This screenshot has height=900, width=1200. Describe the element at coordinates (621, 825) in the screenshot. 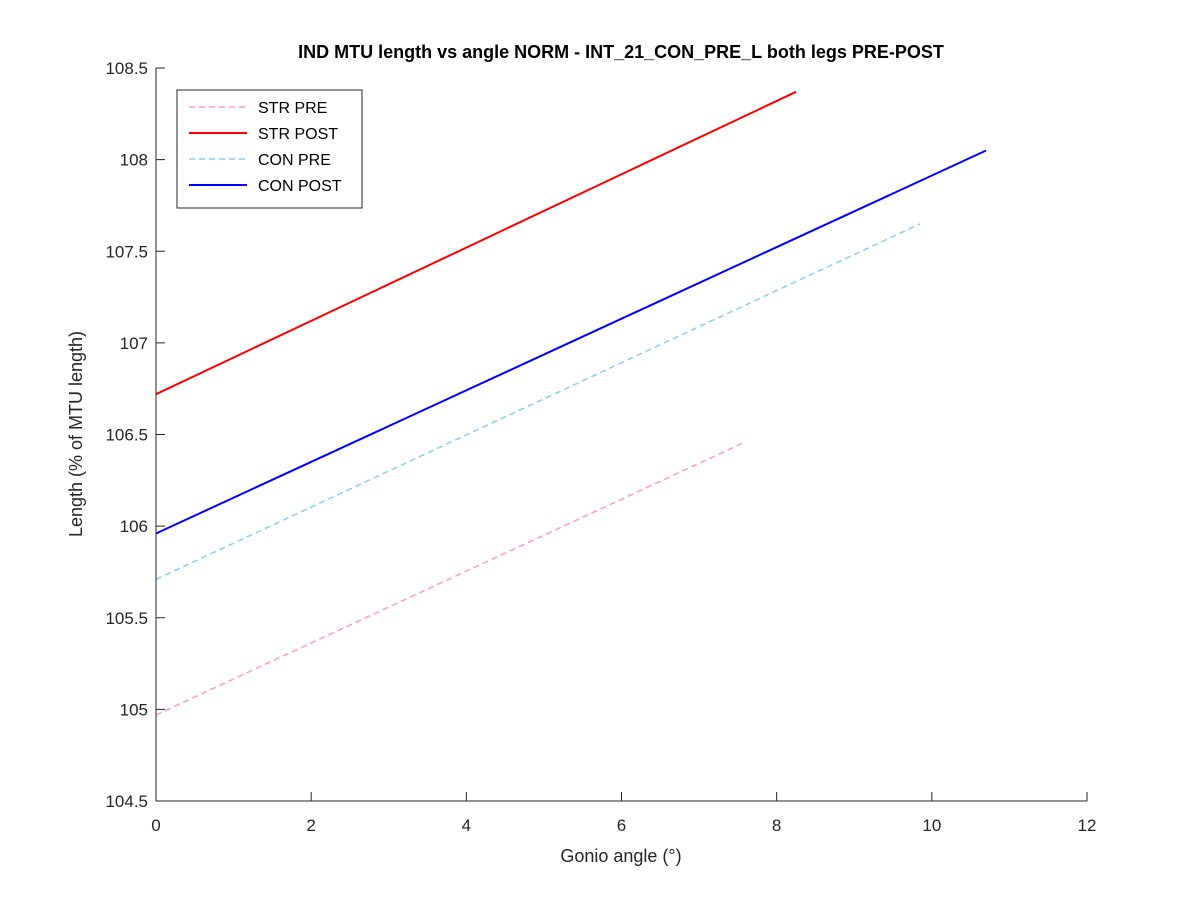

I see `x-tick-label: 6` at that location.